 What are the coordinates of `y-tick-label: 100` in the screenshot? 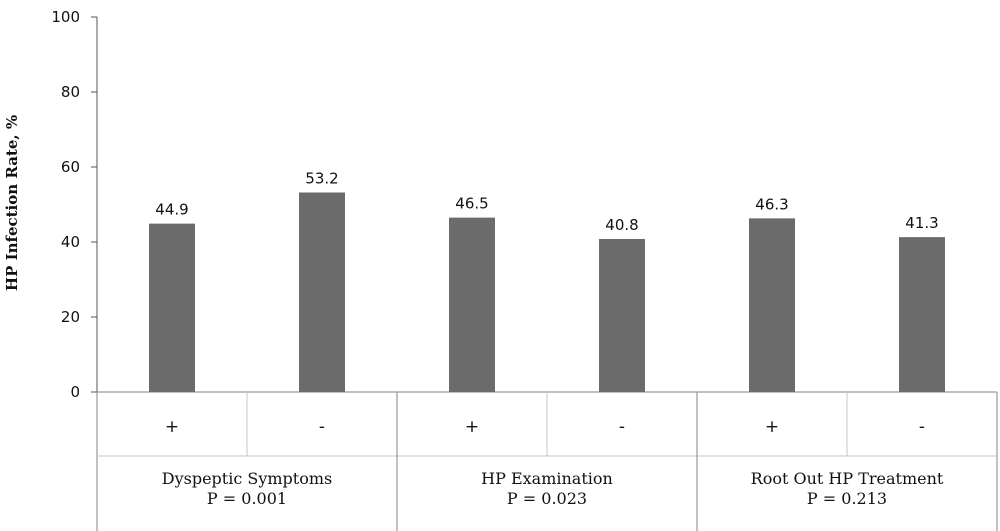 It's located at (65, 17).